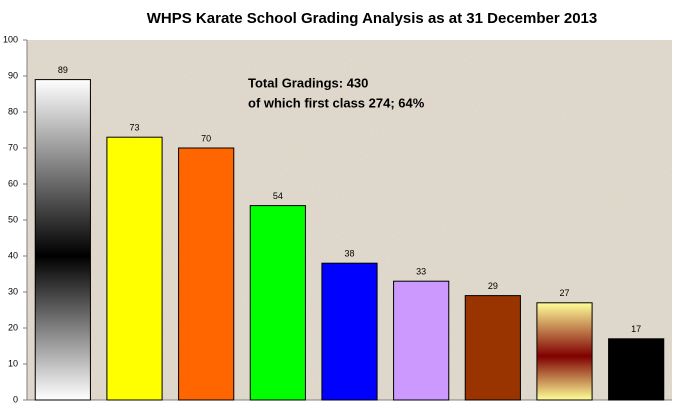 The height and width of the screenshot is (413, 677). Describe the element at coordinates (63, 70) in the screenshot. I see `value-label: 89` at that location.